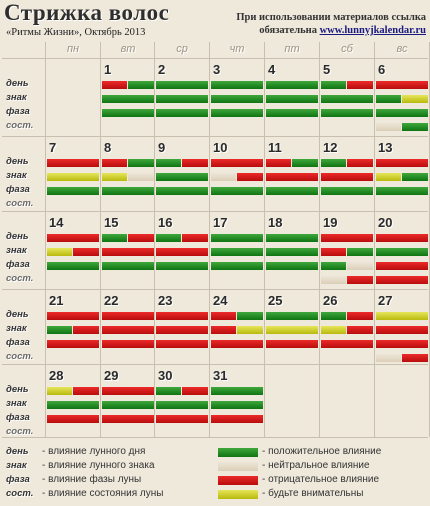 The image size is (430, 506). Describe the element at coordinates (289, 30) in the screenshot. I see `notice-prefix: обязательна` at that location.